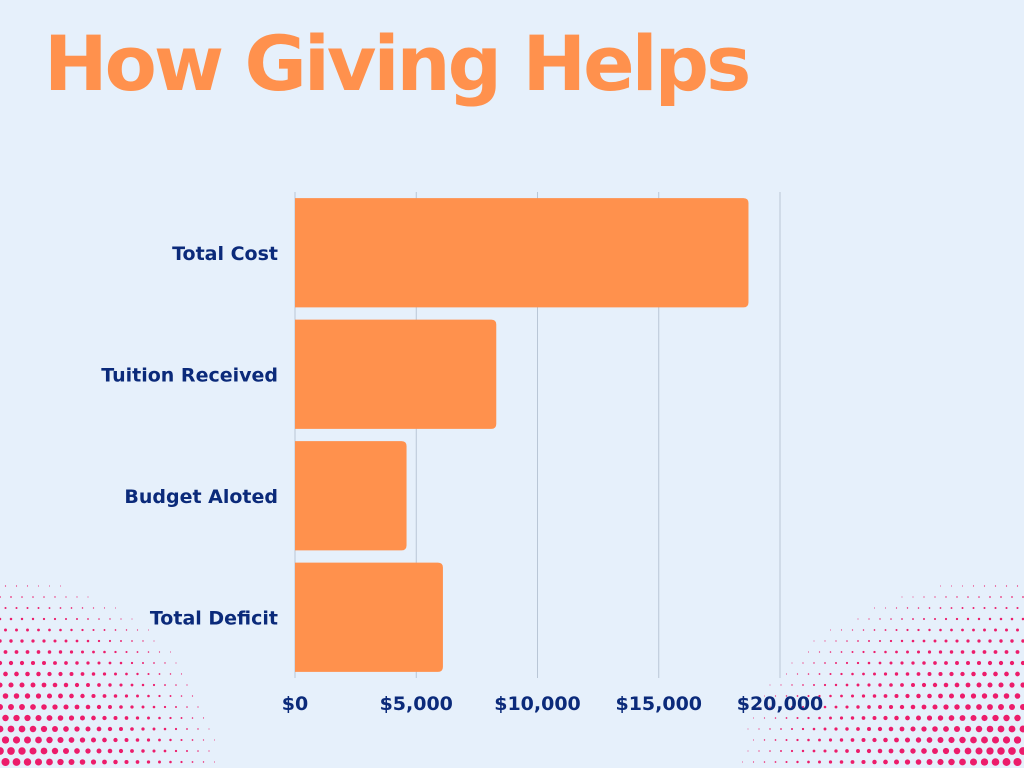 This screenshot has height=768, width=1024. What do you see at coordinates (658, 704) in the screenshot?
I see `x-tick-label: $15,000` at bounding box center [658, 704].